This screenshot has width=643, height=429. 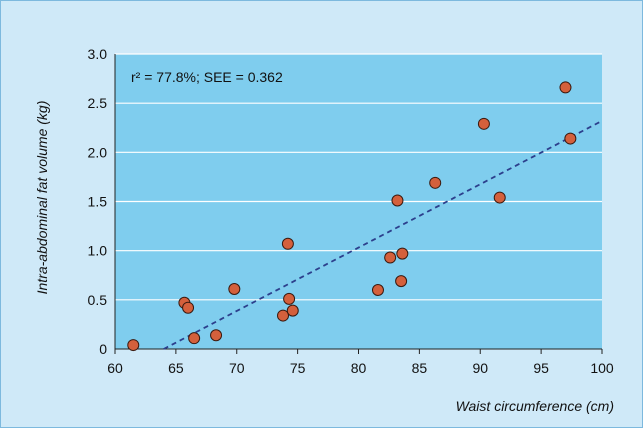 What do you see at coordinates (207, 77) in the screenshot?
I see `annotation-text: r² = 77.8%; SEE = 0.362` at bounding box center [207, 77].